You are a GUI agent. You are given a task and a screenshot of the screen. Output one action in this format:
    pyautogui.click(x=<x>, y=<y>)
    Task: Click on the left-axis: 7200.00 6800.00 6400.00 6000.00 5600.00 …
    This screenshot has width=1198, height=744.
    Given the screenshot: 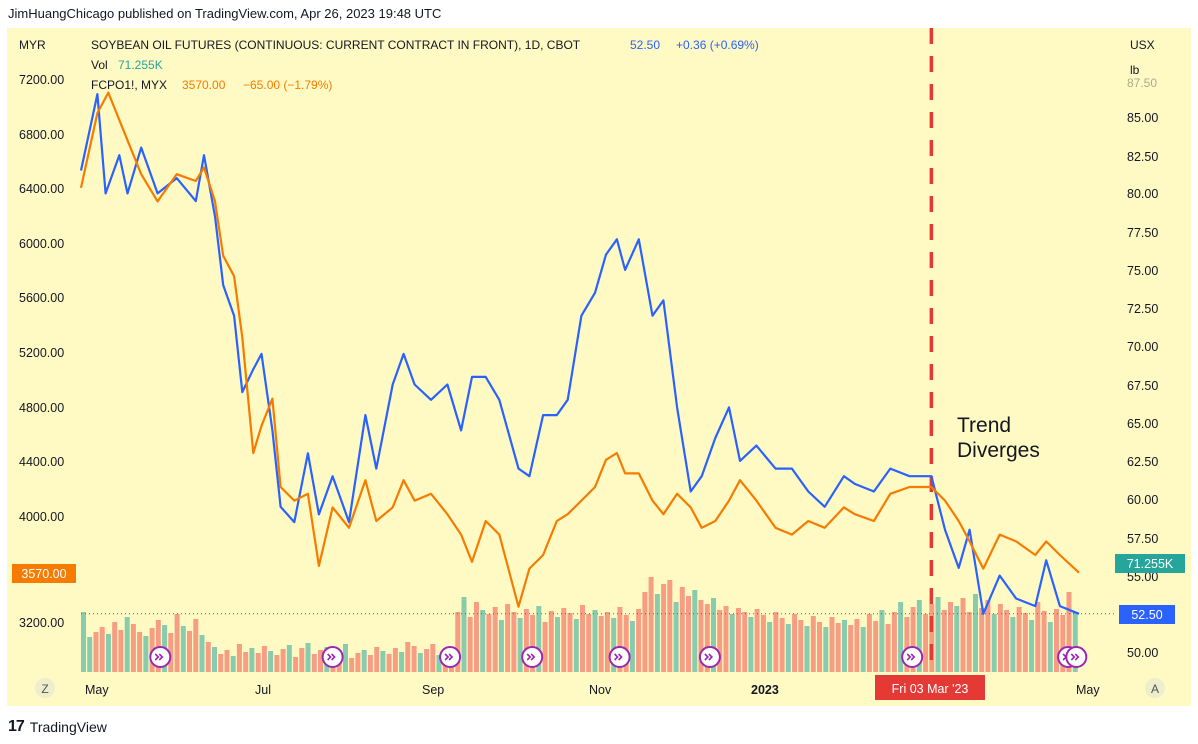 What is the action you would take?
    pyautogui.click(x=41, y=351)
    